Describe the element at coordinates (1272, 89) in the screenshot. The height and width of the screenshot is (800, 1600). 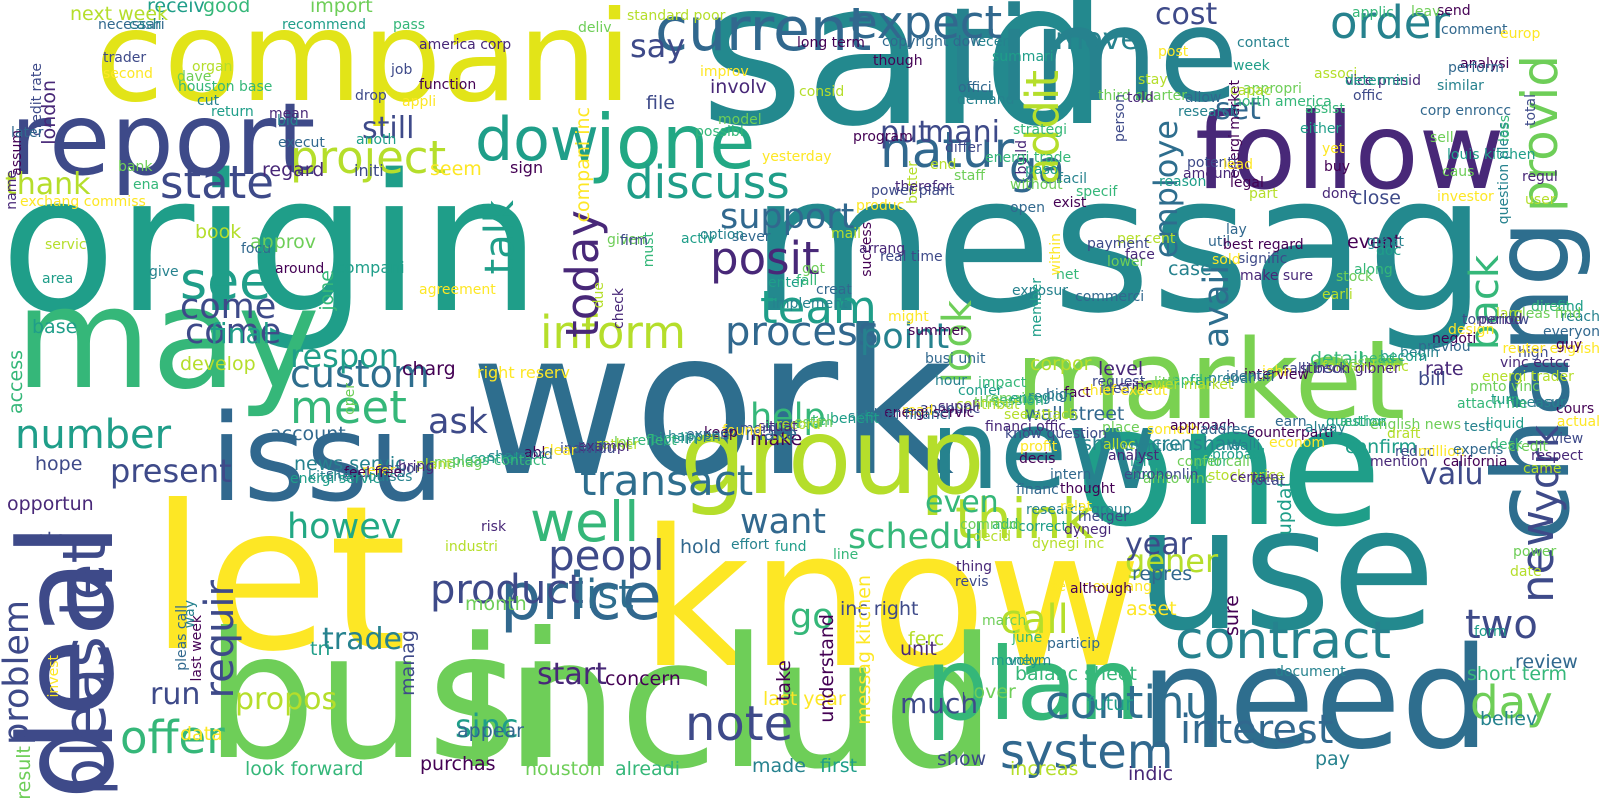
I see `word-274: appropri` at that location.